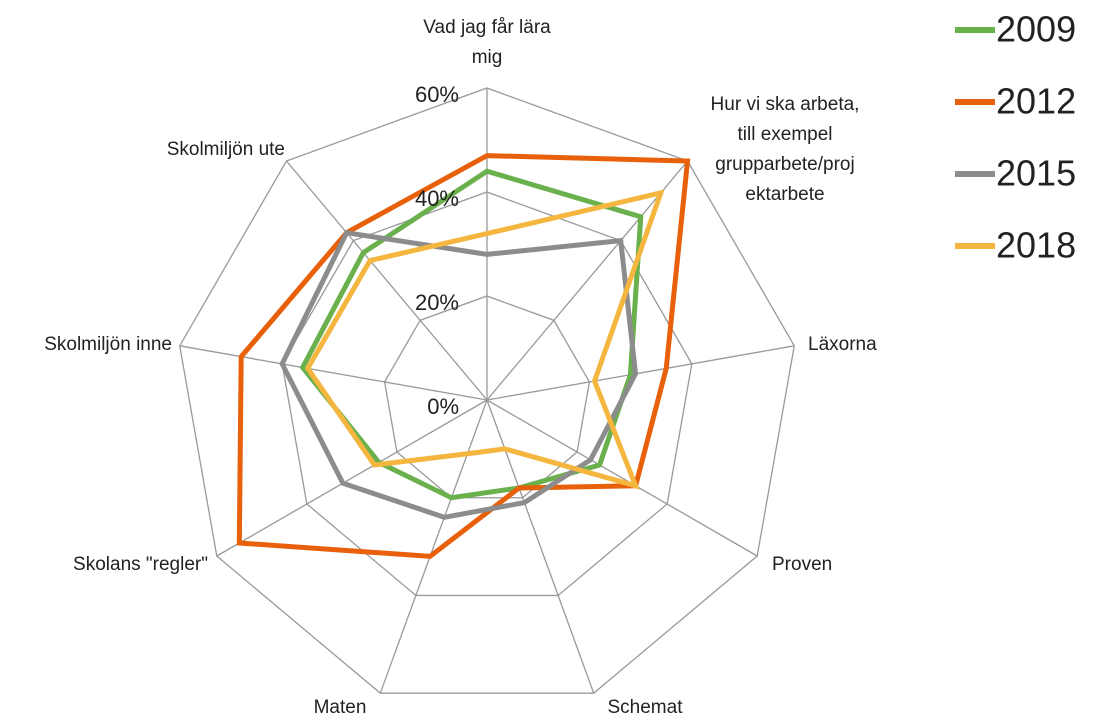 This screenshot has height=720, width=1094. What do you see at coordinates (108, 344) in the screenshot?
I see `category-label: Skolmiljön inne` at bounding box center [108, 344].